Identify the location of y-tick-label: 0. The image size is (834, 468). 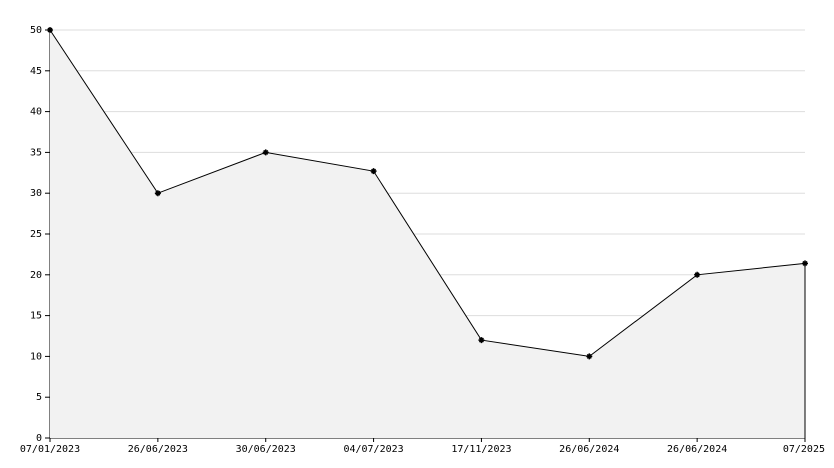
(39, 438).